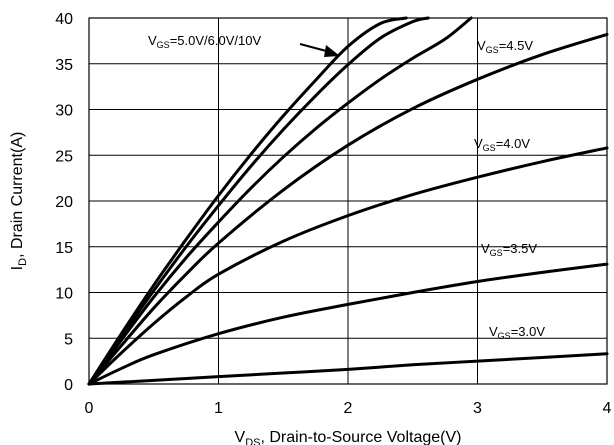  Describe the element at coordinates (348, 437) in the screenshot. I see `x-axis-title: VDS, Drain-to-Source Voltage(V)` at that location.